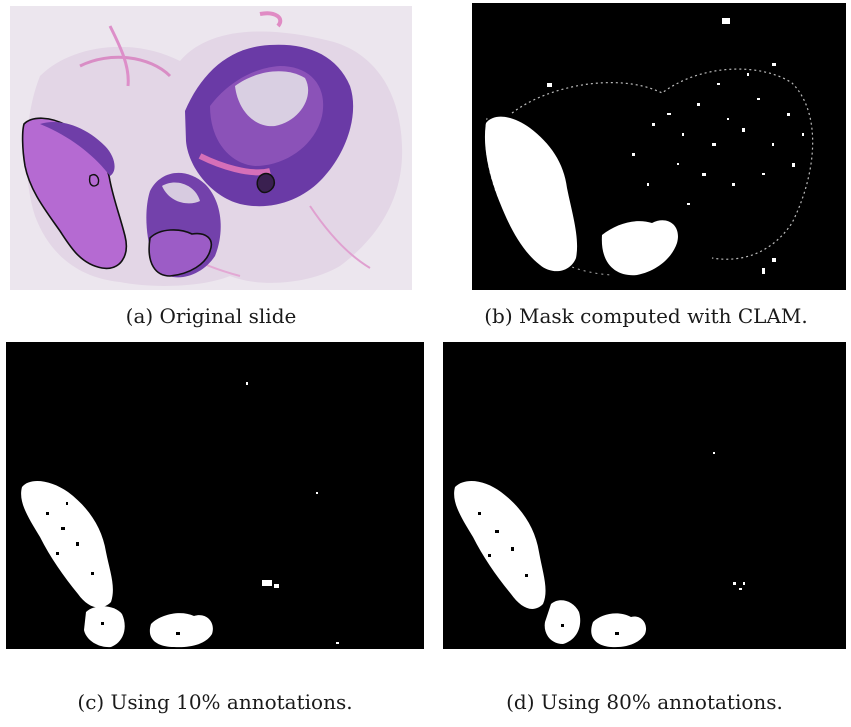 The width and height of the screenshot is (851, 727). What do you see at coordinates (646, 316) in the screenshot?
I see `caption-b: (b) Mask computed with CLAM.` at bounding box center [646, 316].